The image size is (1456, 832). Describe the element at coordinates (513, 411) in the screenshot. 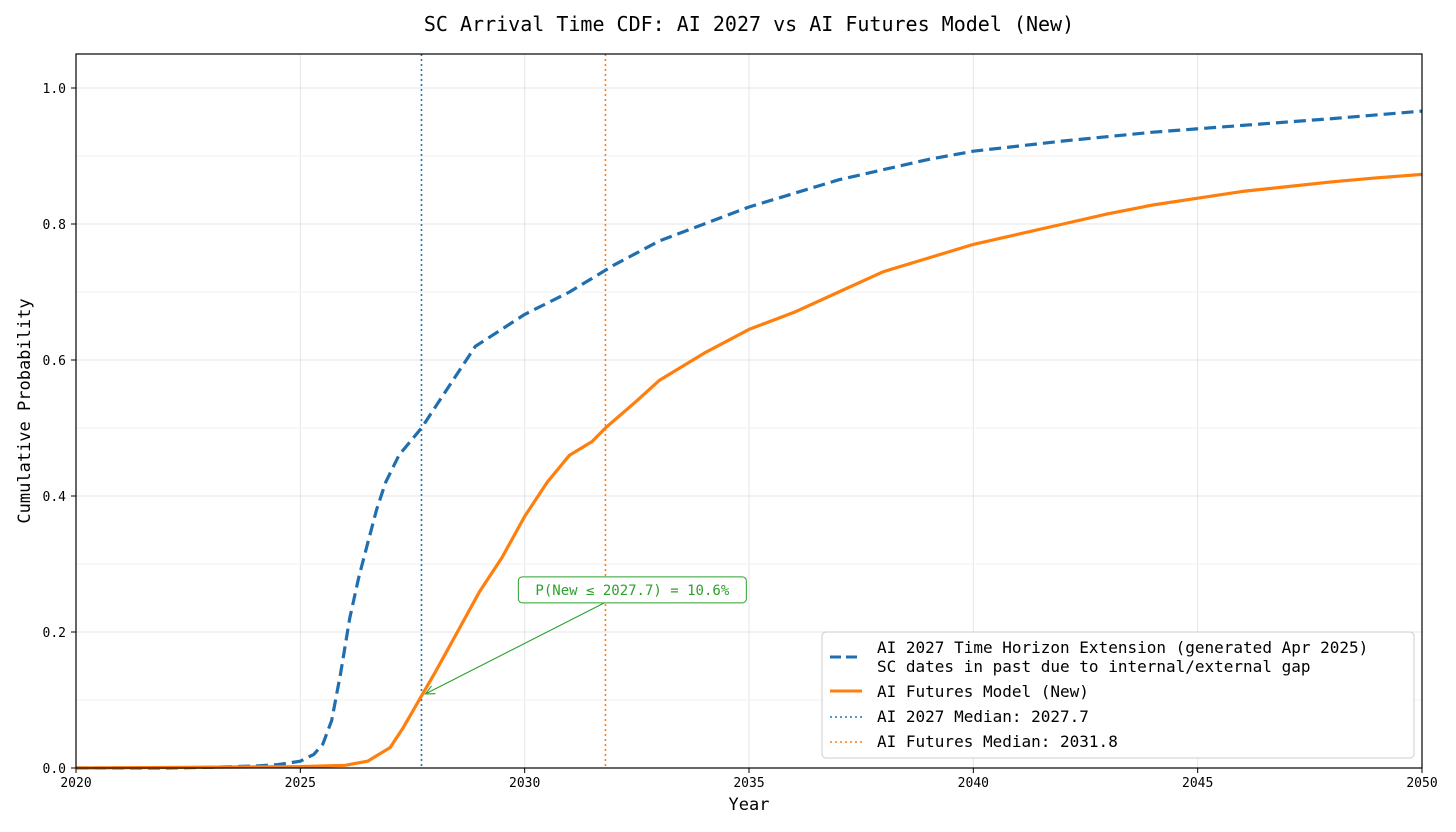

I see `reference-lines` at that location.